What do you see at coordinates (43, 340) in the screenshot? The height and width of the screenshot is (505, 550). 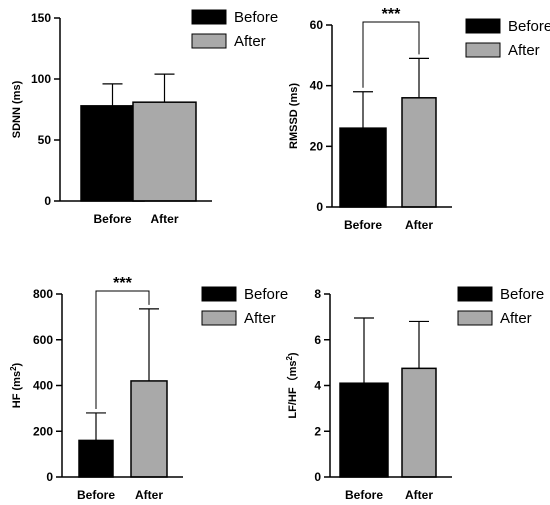 I see `y-tick-label: 600` at bounding box center [43, 340].